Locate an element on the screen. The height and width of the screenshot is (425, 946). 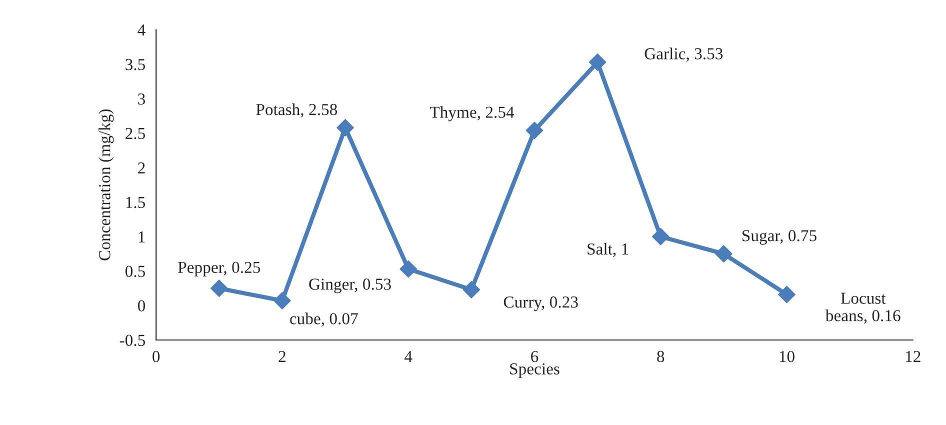
x-tick-label: 0 is located at coordinates (156, 356).